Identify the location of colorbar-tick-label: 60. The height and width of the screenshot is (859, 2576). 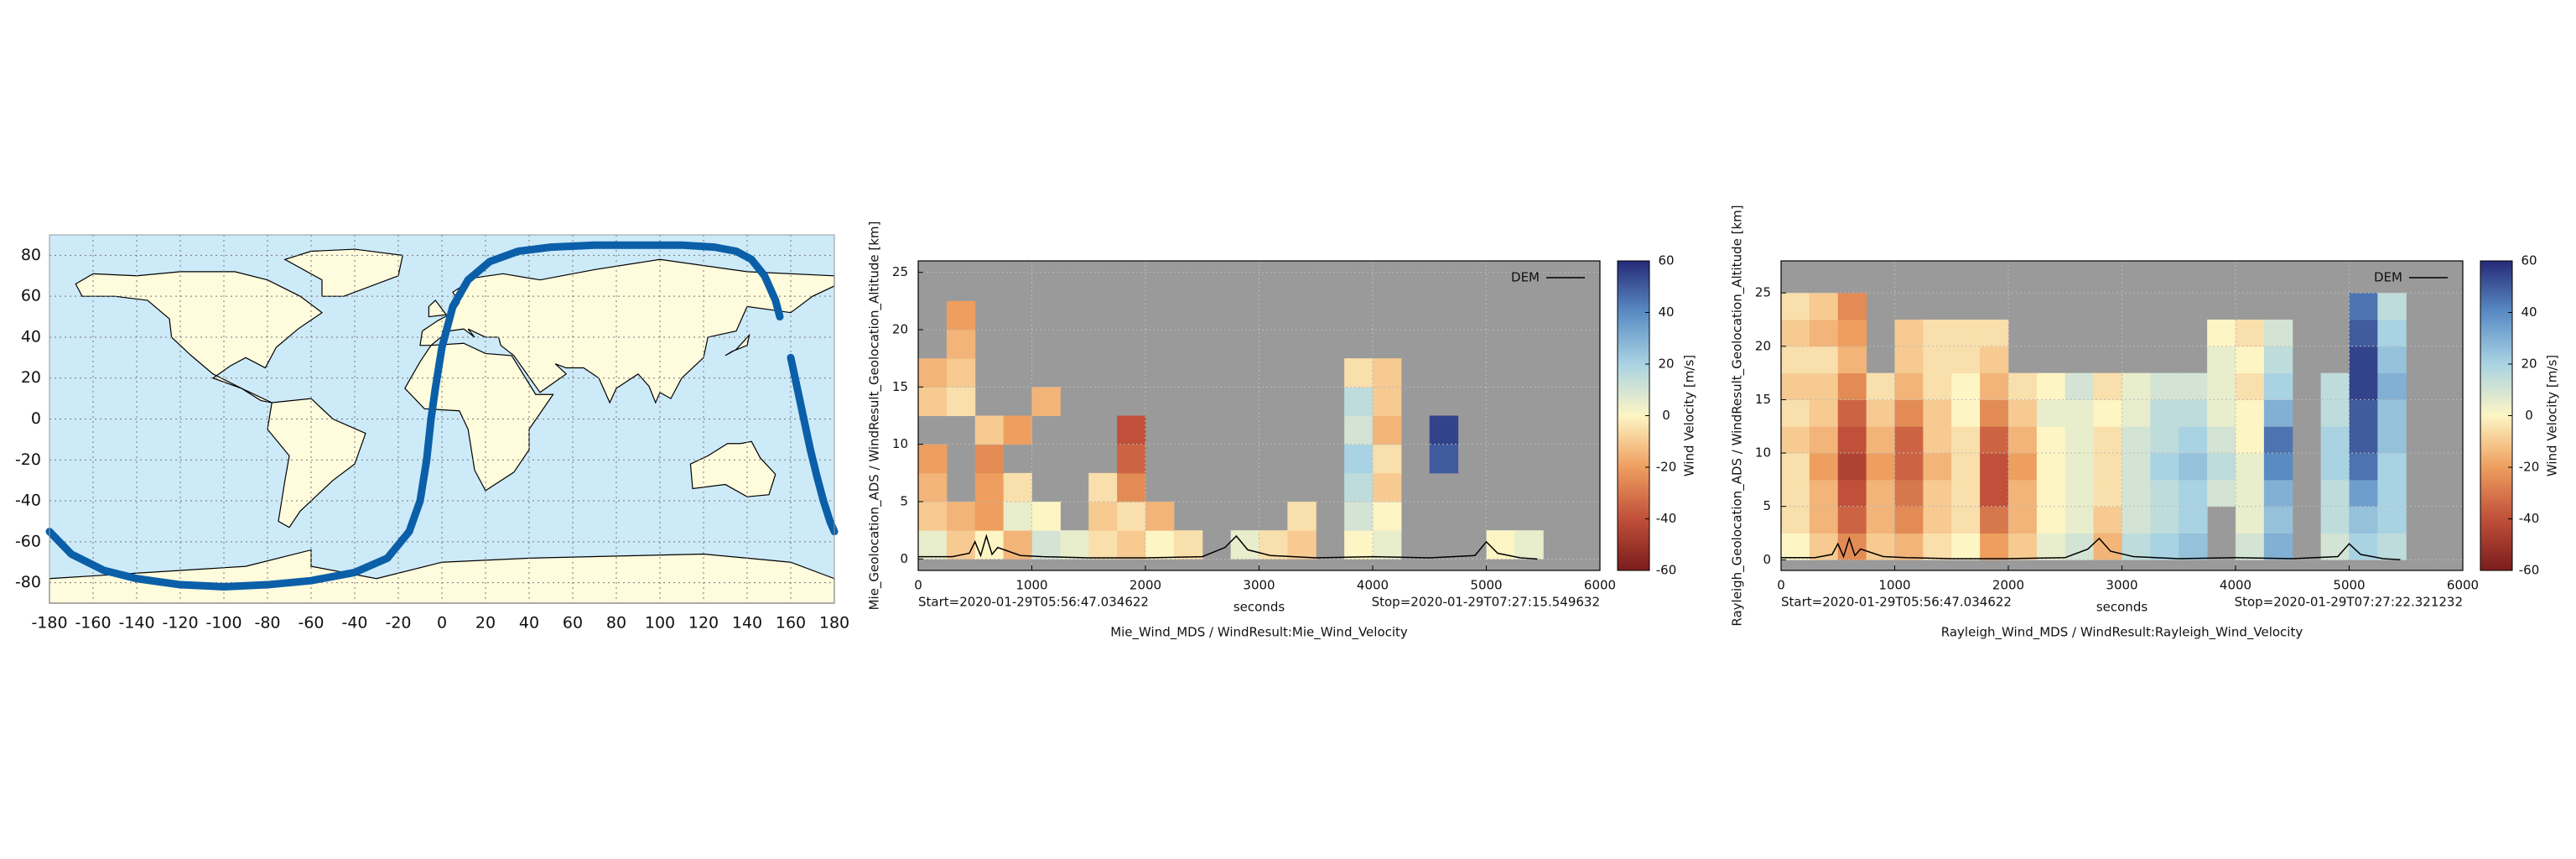
(2529, 260).